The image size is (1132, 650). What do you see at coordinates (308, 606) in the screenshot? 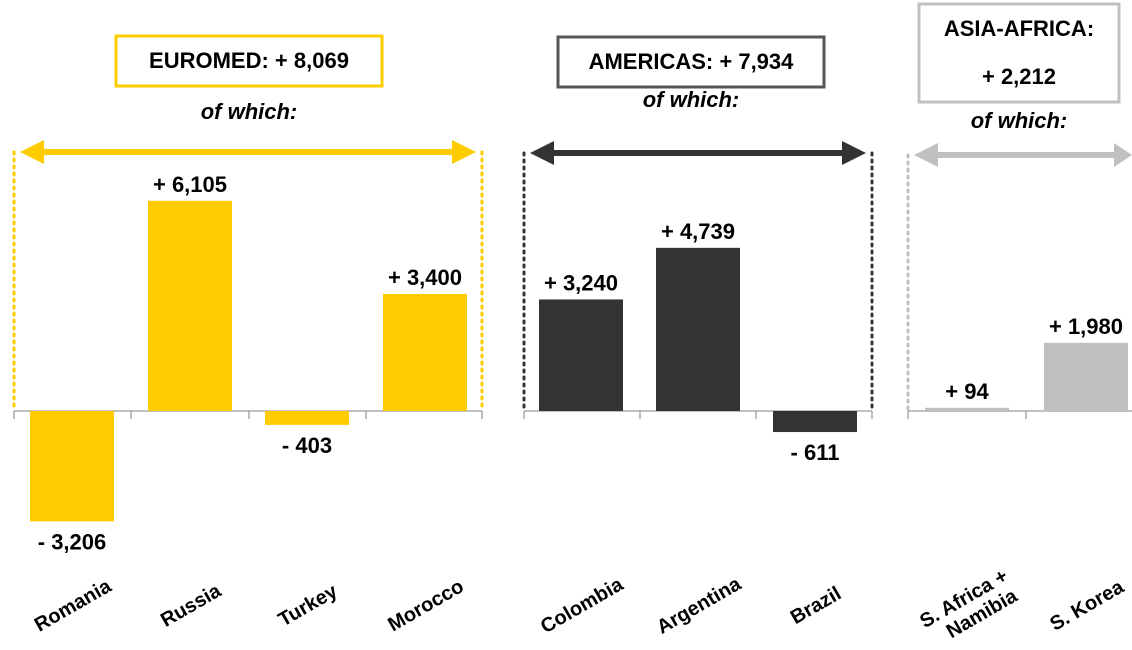
I see `category-label-turkey: Turkey` at bounding box center [308, 606].